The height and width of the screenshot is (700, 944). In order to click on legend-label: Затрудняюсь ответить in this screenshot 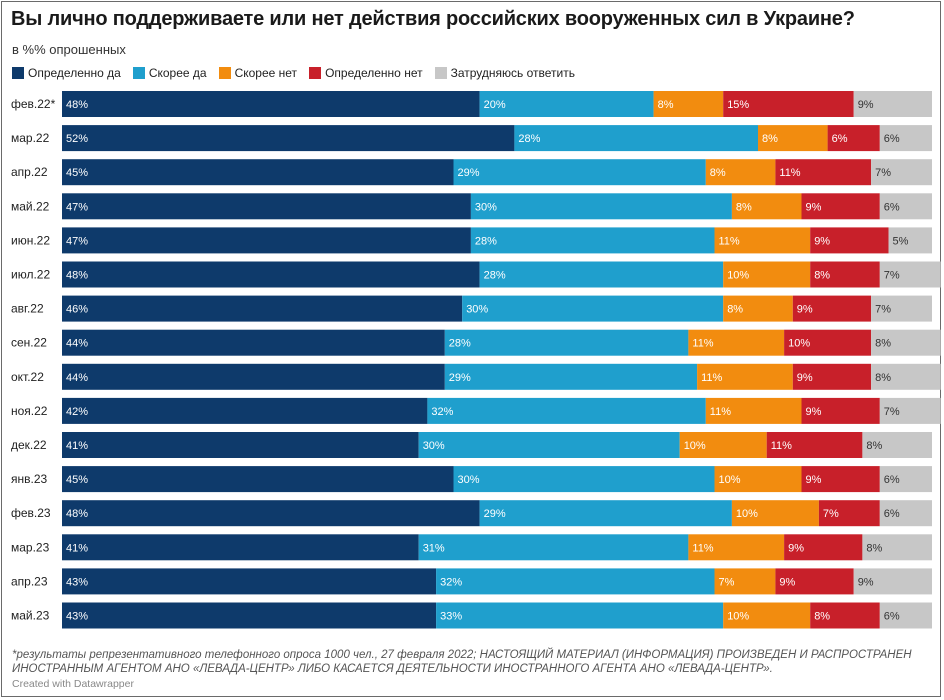, I will do `click(512, 73)`.